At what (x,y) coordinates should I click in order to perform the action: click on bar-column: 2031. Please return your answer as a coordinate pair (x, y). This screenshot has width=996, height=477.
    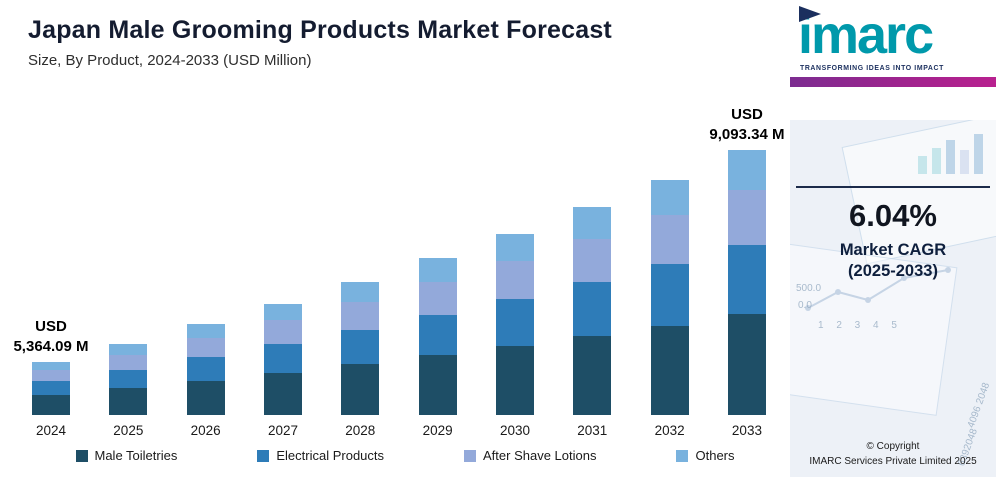
    Looking at the image, I should click on (592, 322).